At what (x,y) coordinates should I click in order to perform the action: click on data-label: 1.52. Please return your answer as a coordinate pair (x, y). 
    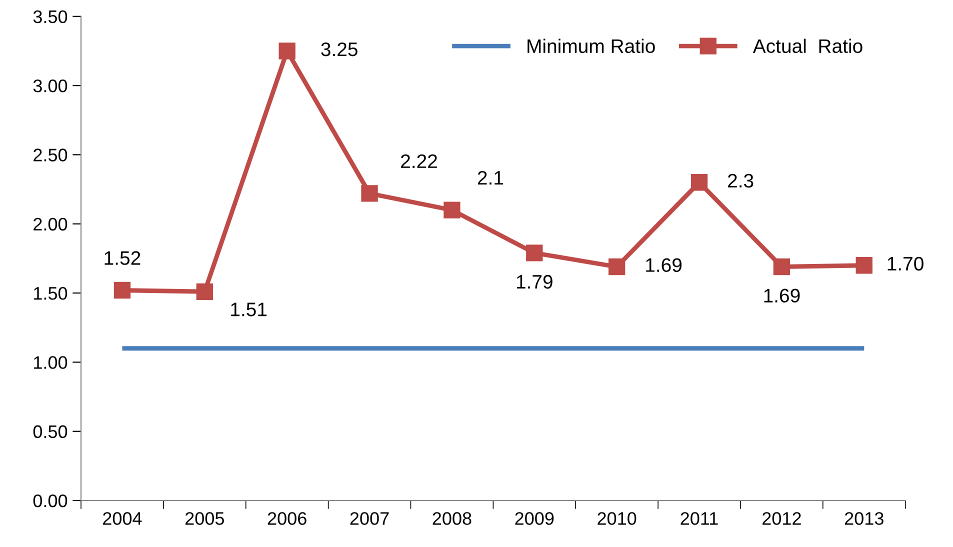
    Looking at the image, I should click on (122, 258).